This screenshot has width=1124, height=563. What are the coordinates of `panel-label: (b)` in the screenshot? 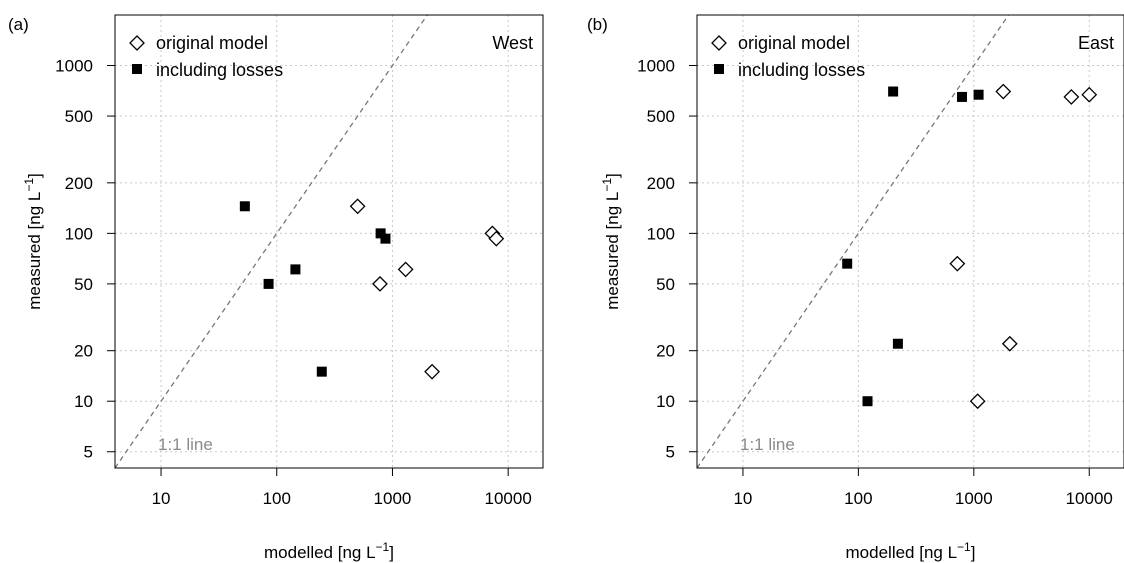 It's located at (597, 24).